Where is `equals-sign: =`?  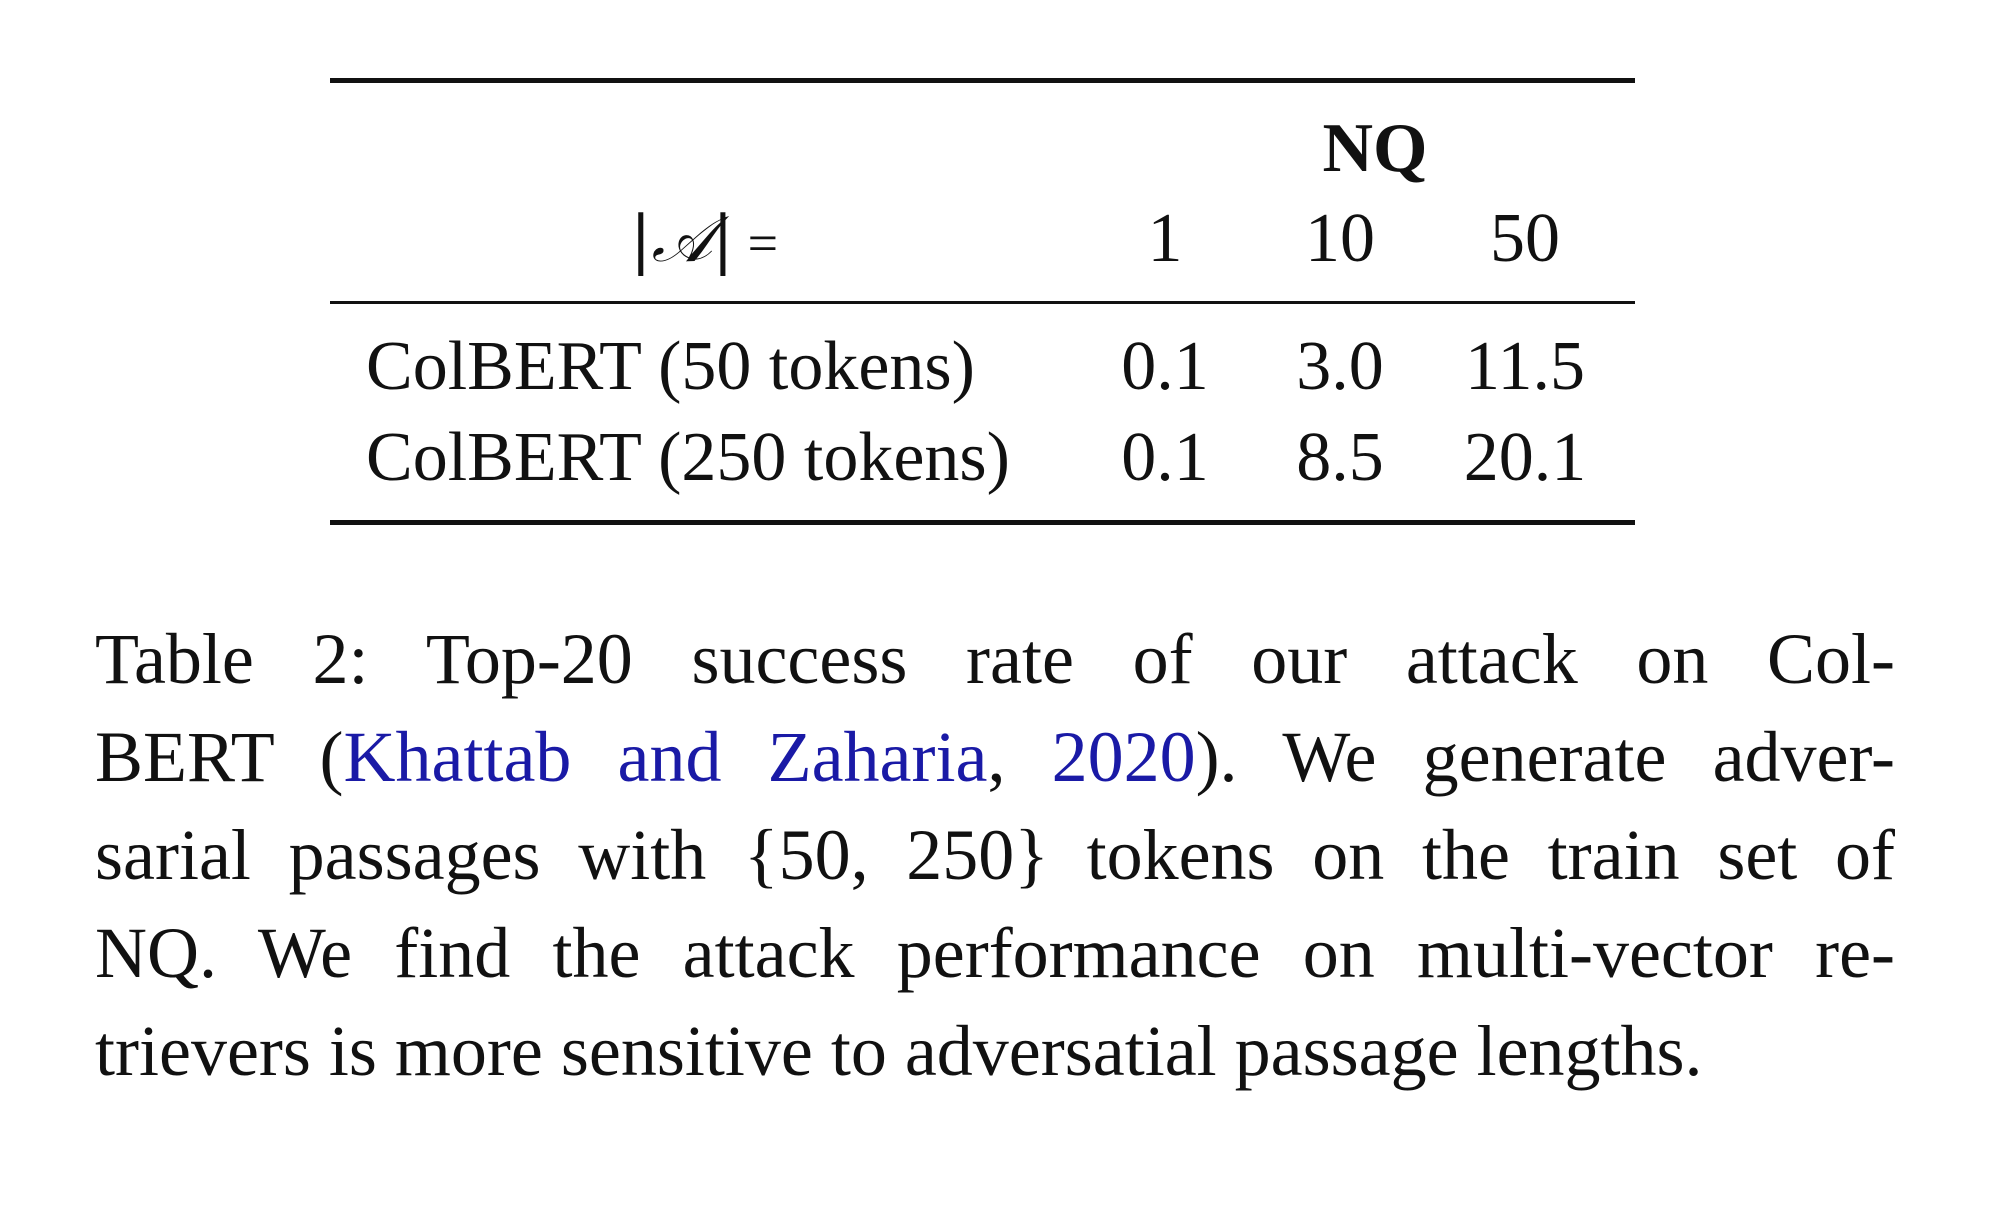
equals-sign: = is located at coordinates (763, 243).